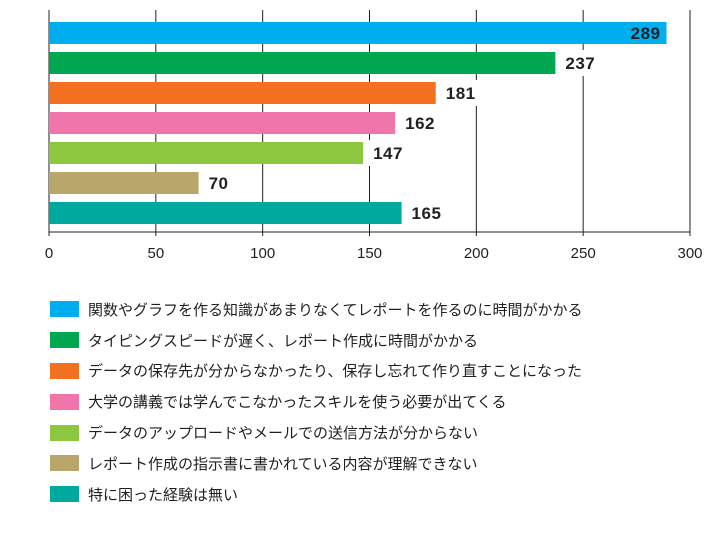 Image resolution: width=719 pixels, height=540 pixels. What do you see at coordinates (583, 253) in the screenshot?
I see `x-tick-label: 250` at bounding box center [583, 253].